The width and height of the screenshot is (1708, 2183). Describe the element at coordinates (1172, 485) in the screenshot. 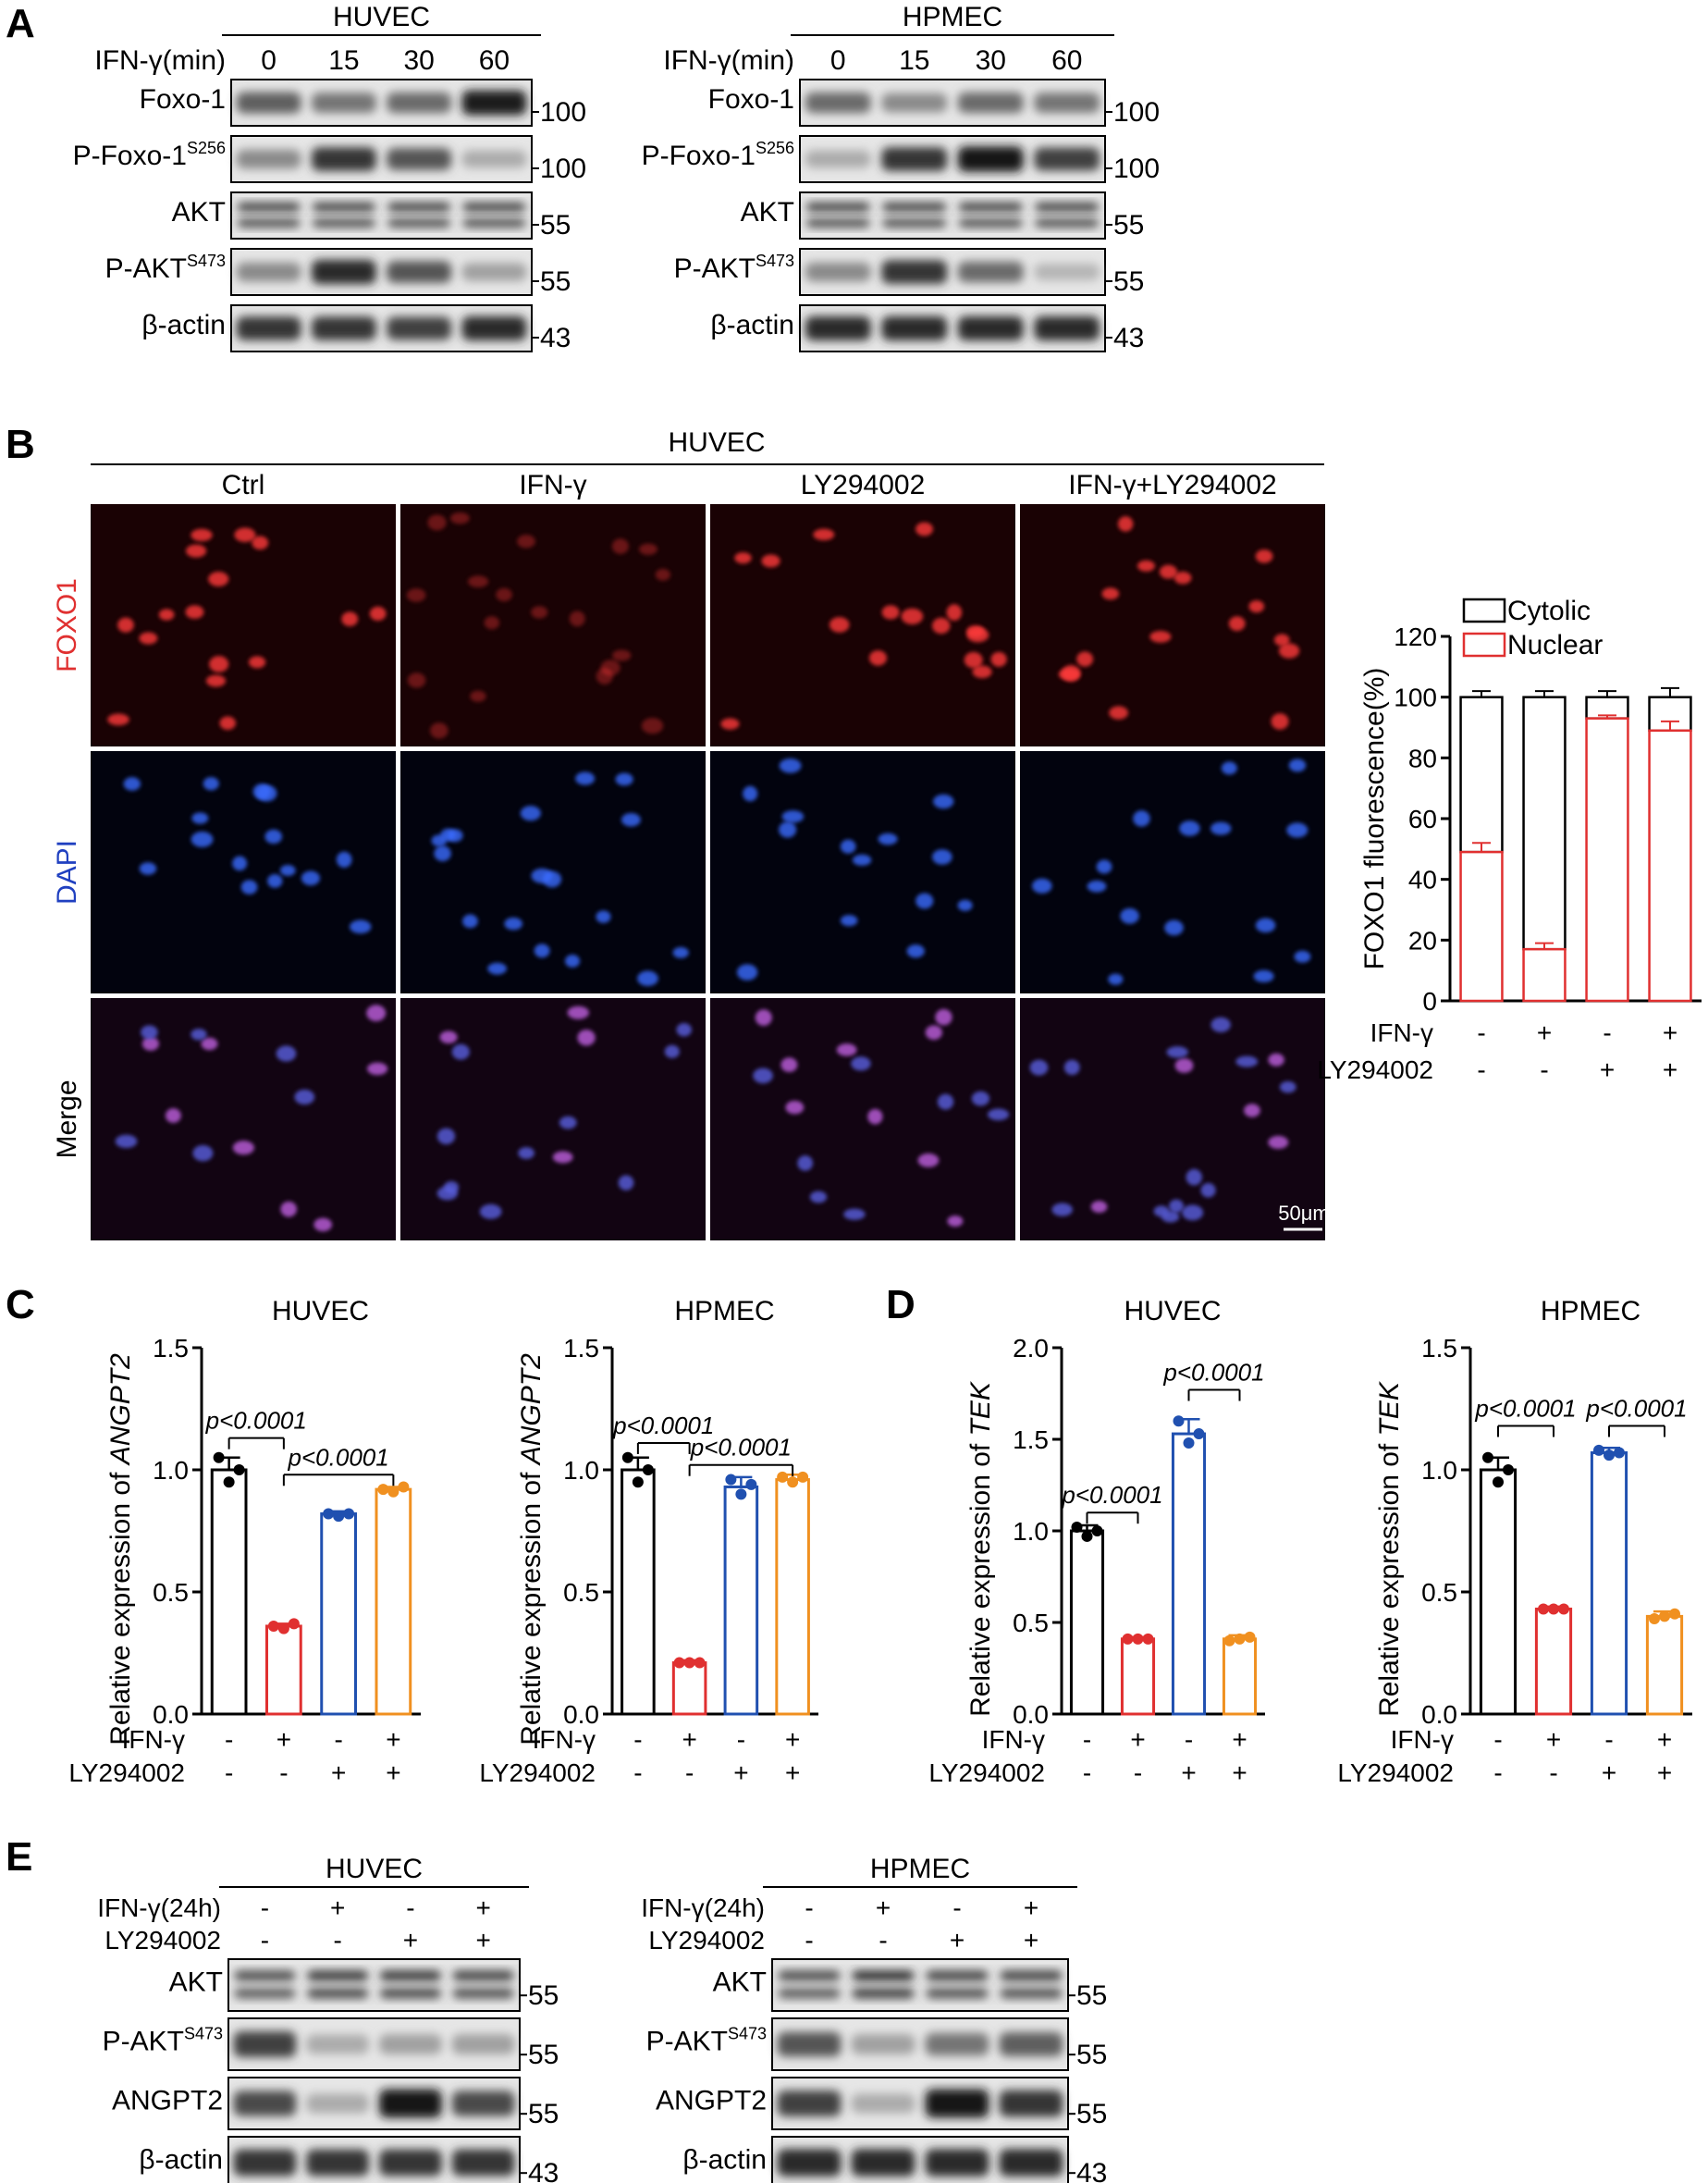

I see `micrograph-condition-label: IFN-γ+LY294002` at that location.